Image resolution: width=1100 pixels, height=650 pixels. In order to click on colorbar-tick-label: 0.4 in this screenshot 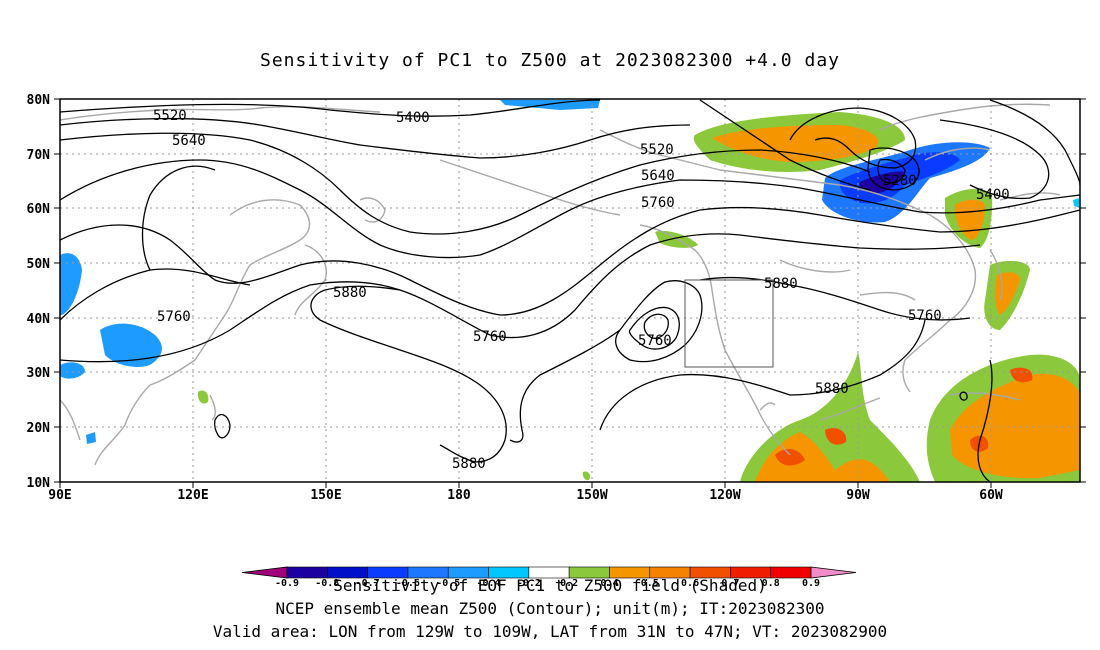, I will do `click(609, 583)`.